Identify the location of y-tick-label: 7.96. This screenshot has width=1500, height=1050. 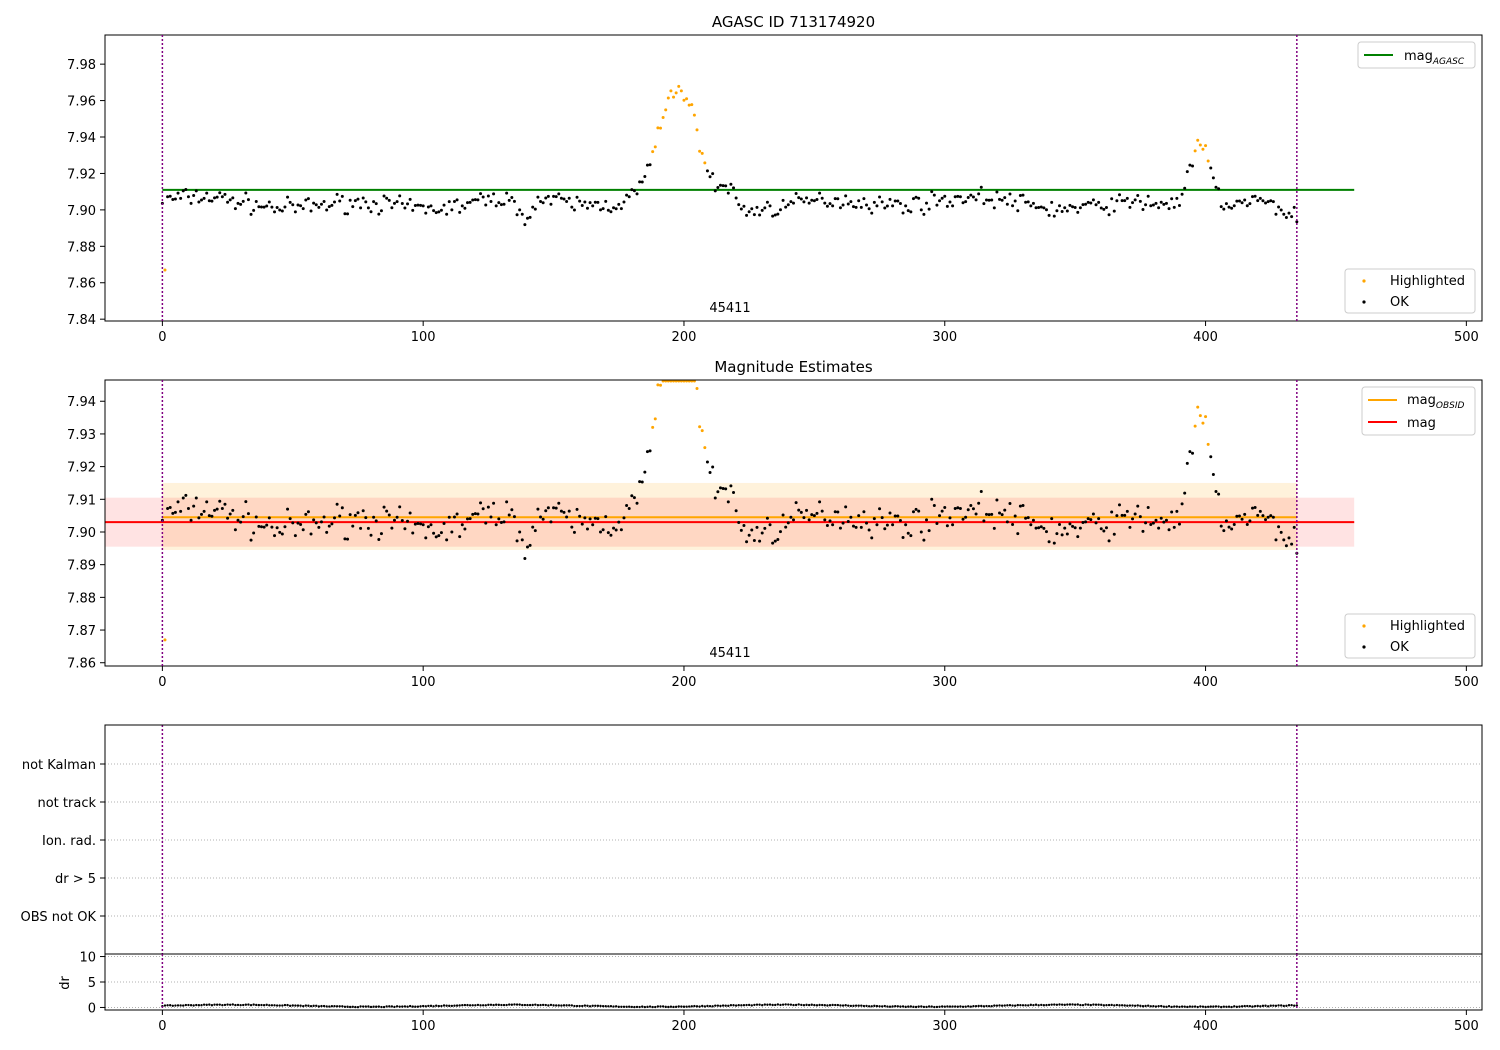
(81, 102).